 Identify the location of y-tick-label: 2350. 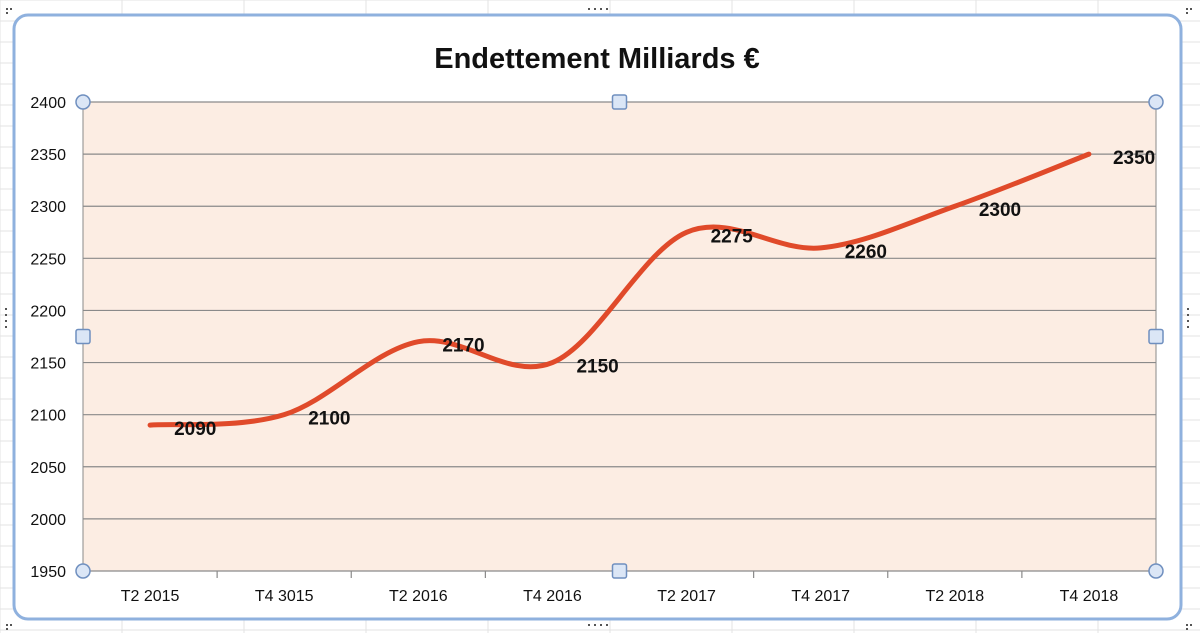
(48, 155).